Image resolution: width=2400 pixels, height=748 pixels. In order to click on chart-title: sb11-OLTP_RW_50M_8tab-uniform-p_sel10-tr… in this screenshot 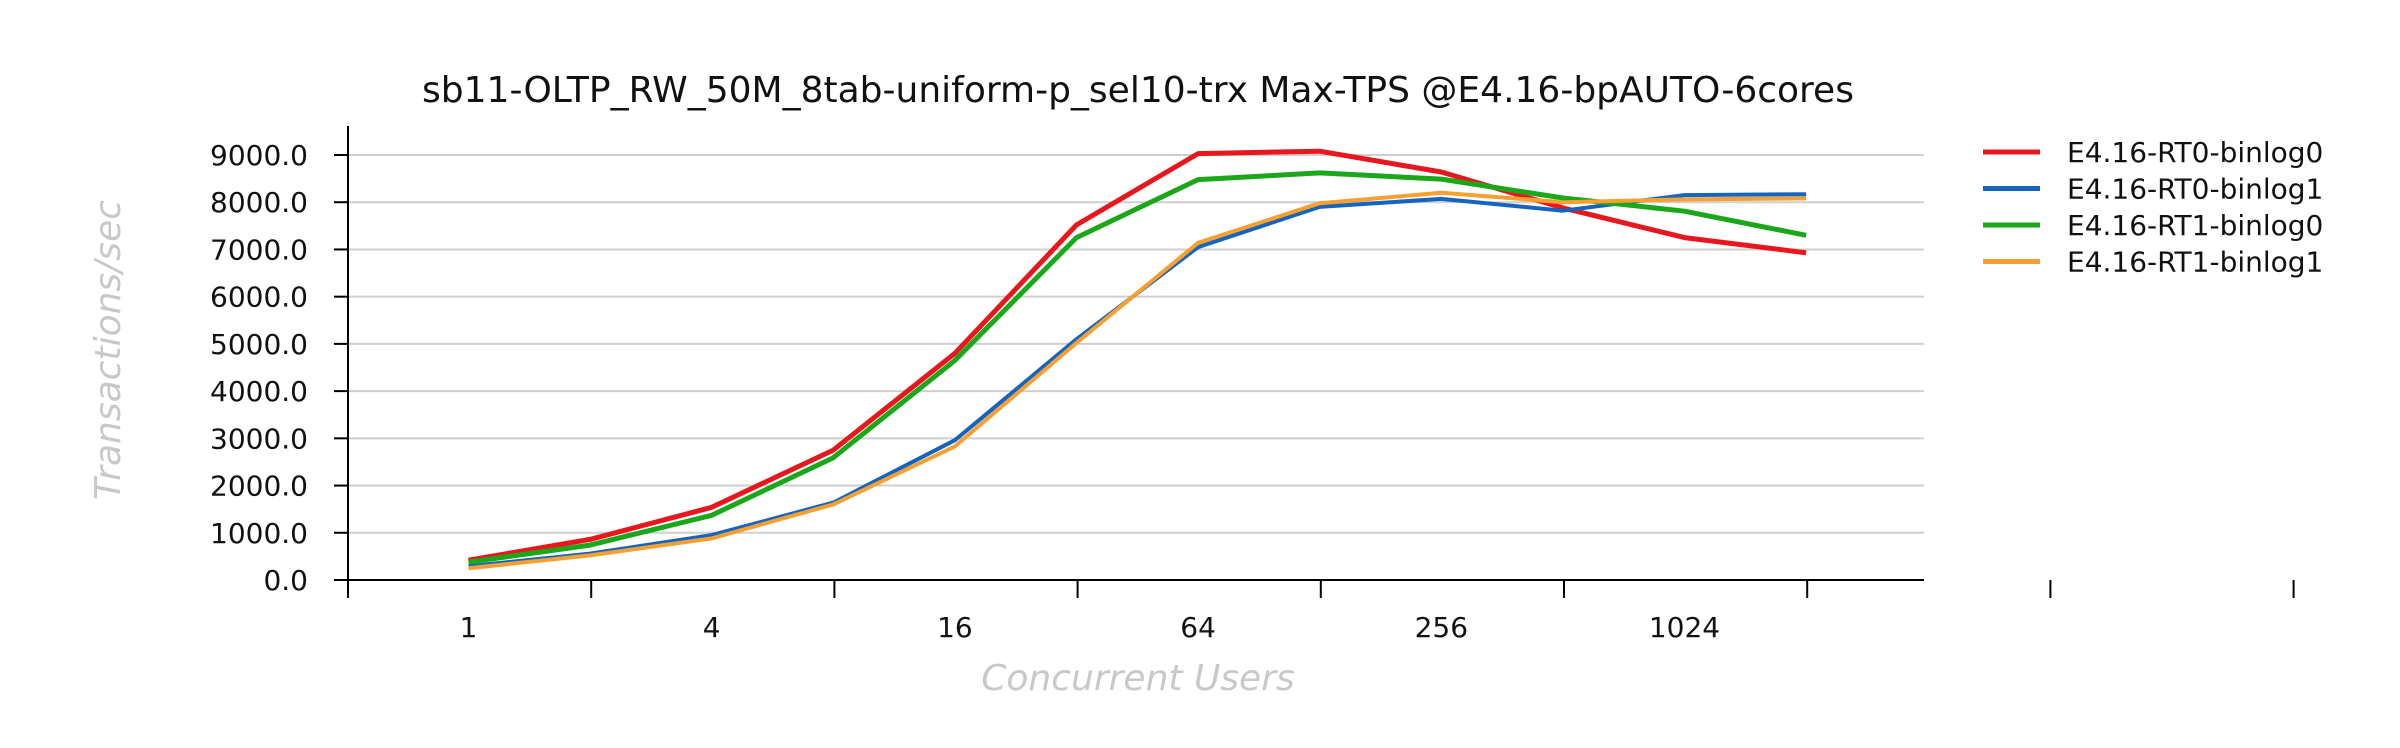, I will do `click(1138, 90)`.